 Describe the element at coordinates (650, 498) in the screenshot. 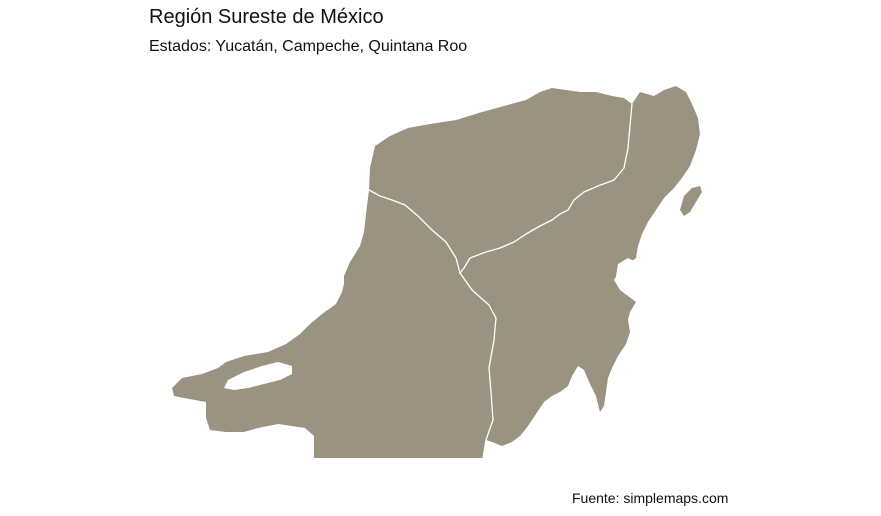

I see `source-caption: Fuente: simplemaps.com` at that location.